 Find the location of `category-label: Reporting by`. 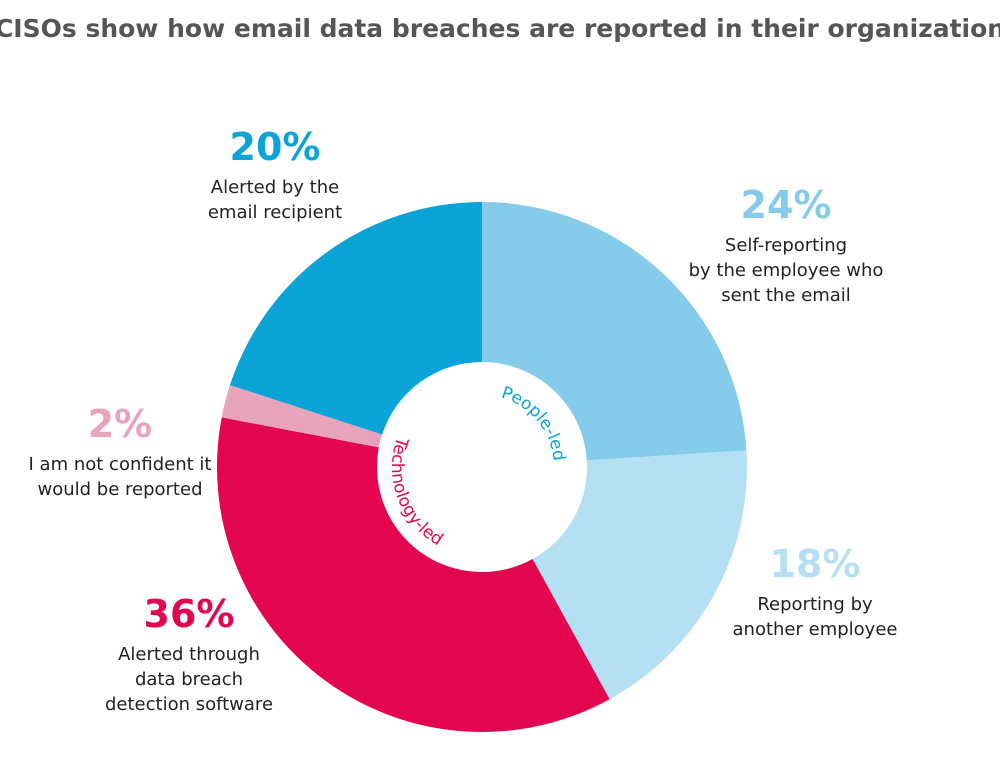

category-label: Reporting by is located at coordinates (815, 604).